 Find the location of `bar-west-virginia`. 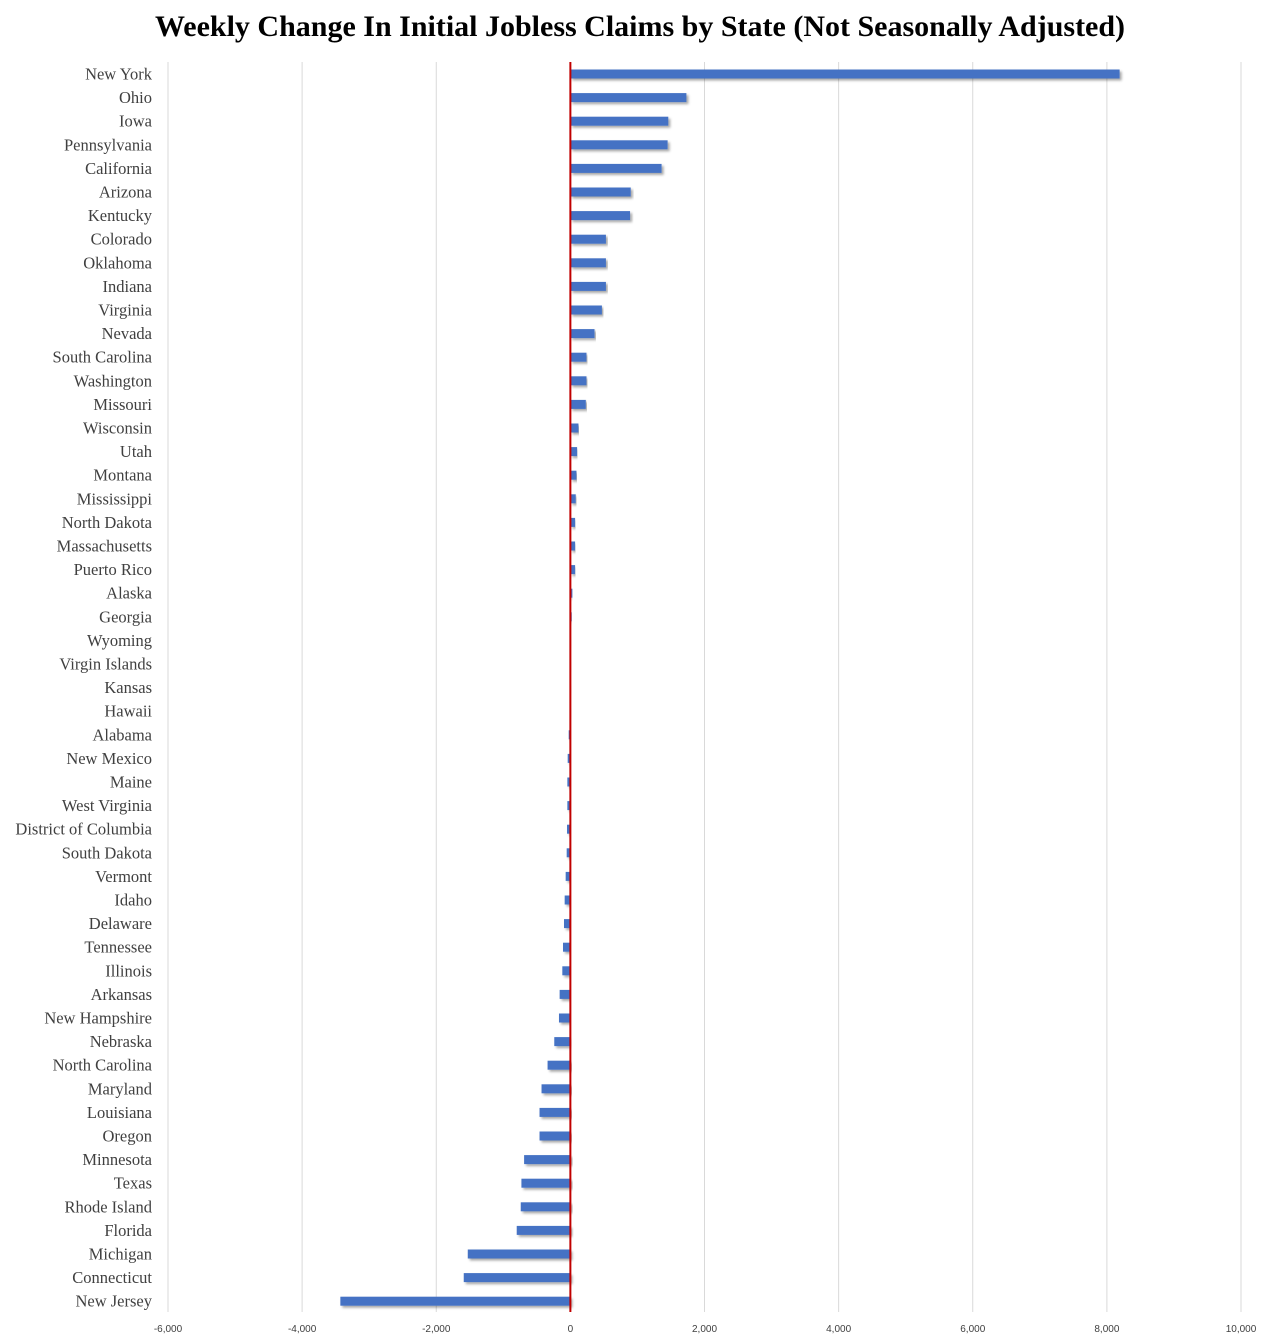

bar-west-virginia is located at coordinates (569, 806).